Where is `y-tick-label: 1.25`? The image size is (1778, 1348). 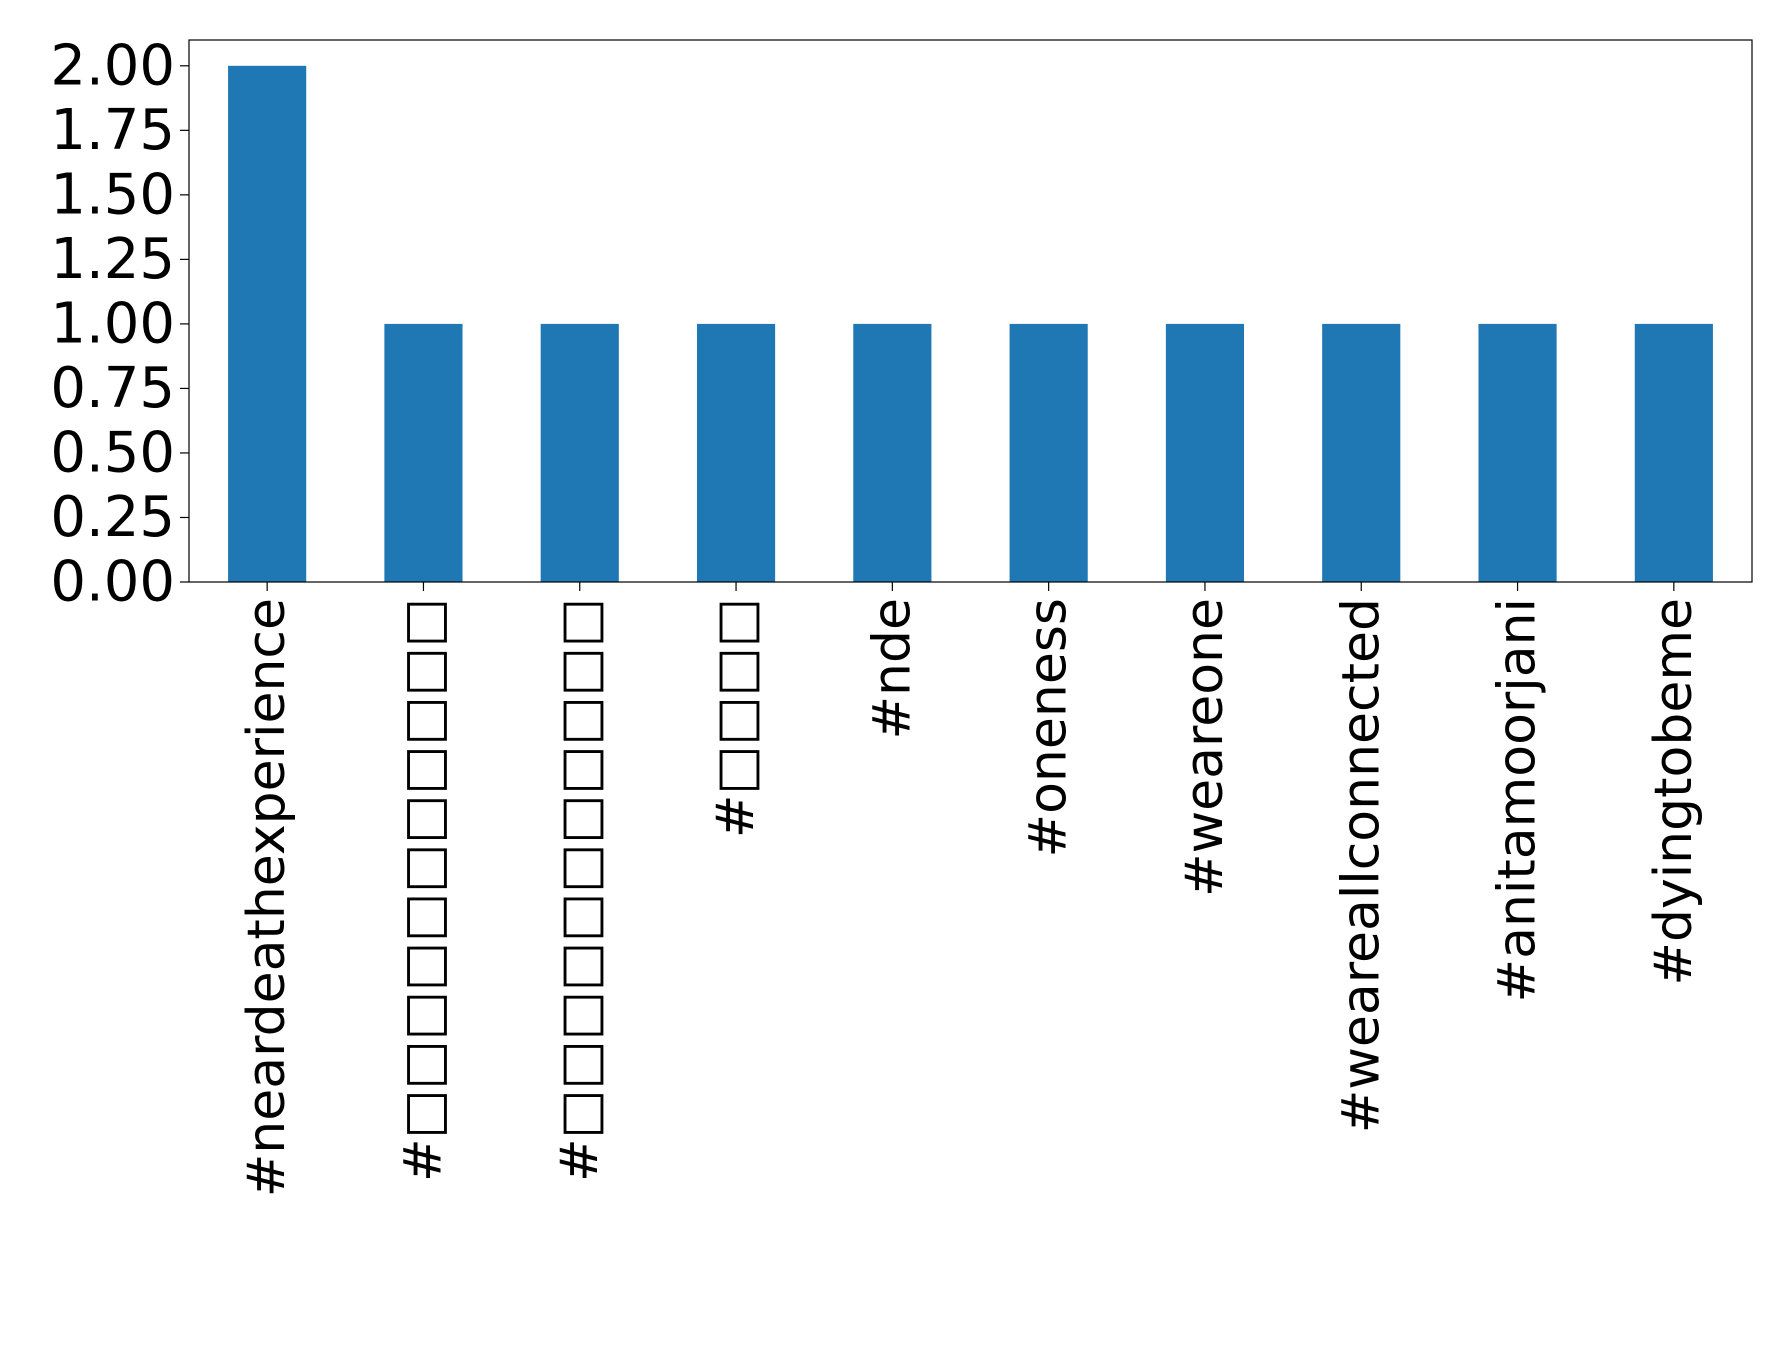 y-tick-label: 1.25 is located at coordinates (112, 259).